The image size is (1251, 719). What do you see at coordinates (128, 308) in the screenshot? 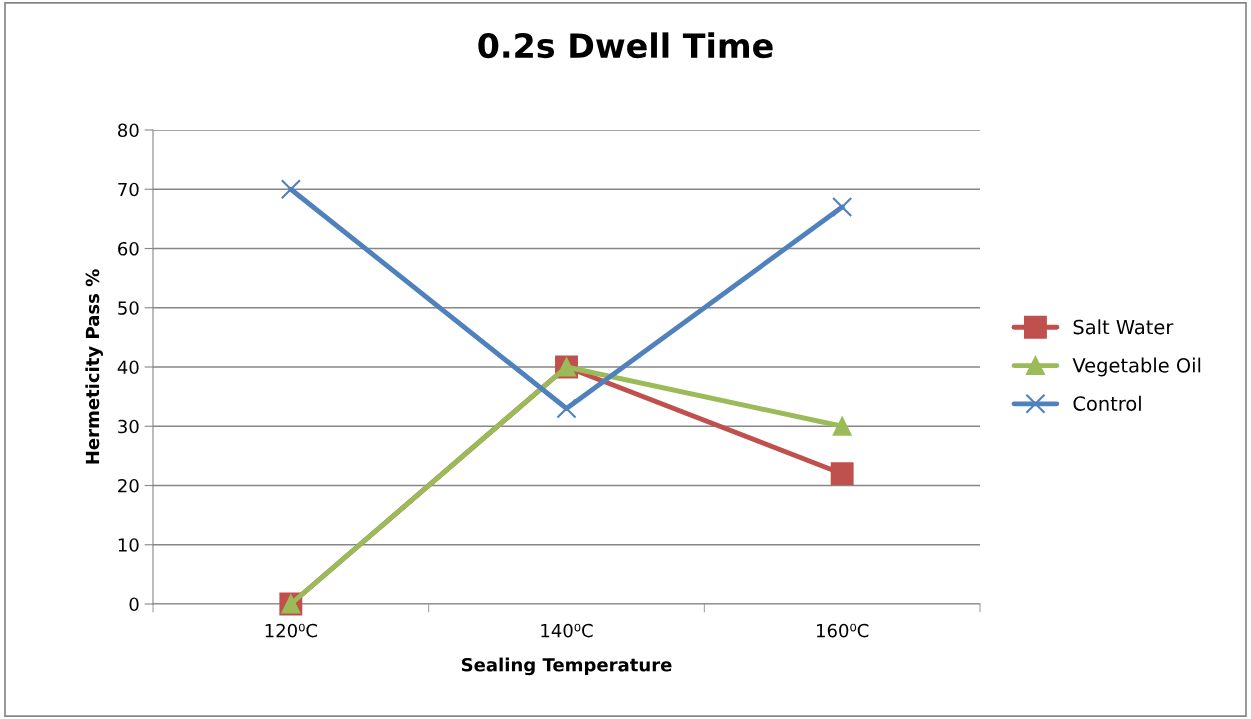
I see `y-tick-label: 50` at bounding box center [128, 308].